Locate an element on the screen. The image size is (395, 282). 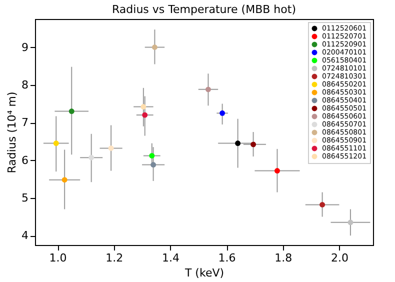
y-axis-title: Radius (10⁴ m) is located at coordinates (12, 133).